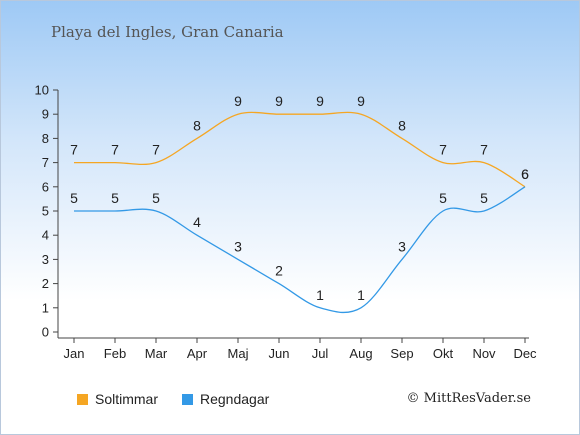 Image resolution: width=580 pixels, height=435 pixels. What do you see at coordinates (238, 353) in the screenshot?
I see `x-tick-label: Maj` at bounding box center [238, 353].